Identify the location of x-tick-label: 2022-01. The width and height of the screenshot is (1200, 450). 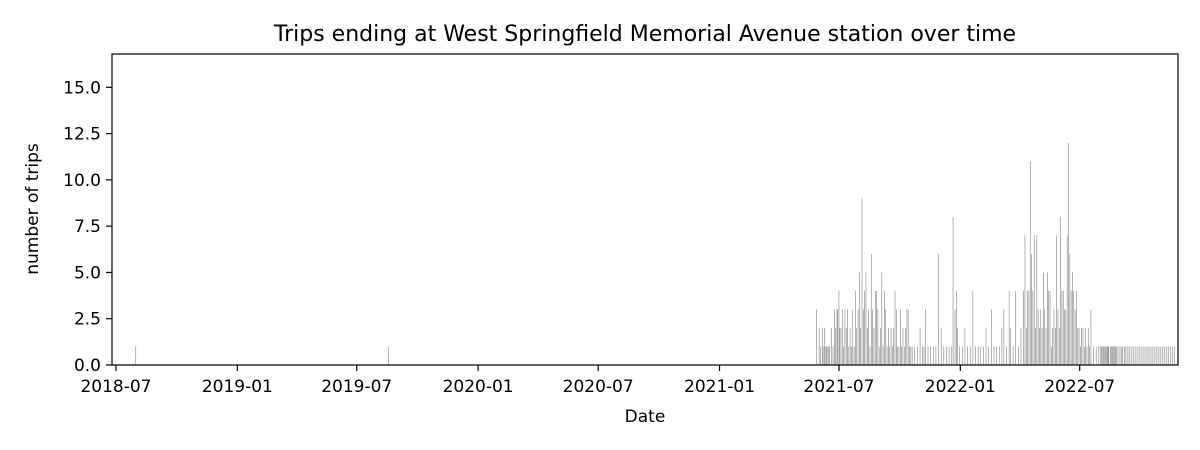
(960, 387).